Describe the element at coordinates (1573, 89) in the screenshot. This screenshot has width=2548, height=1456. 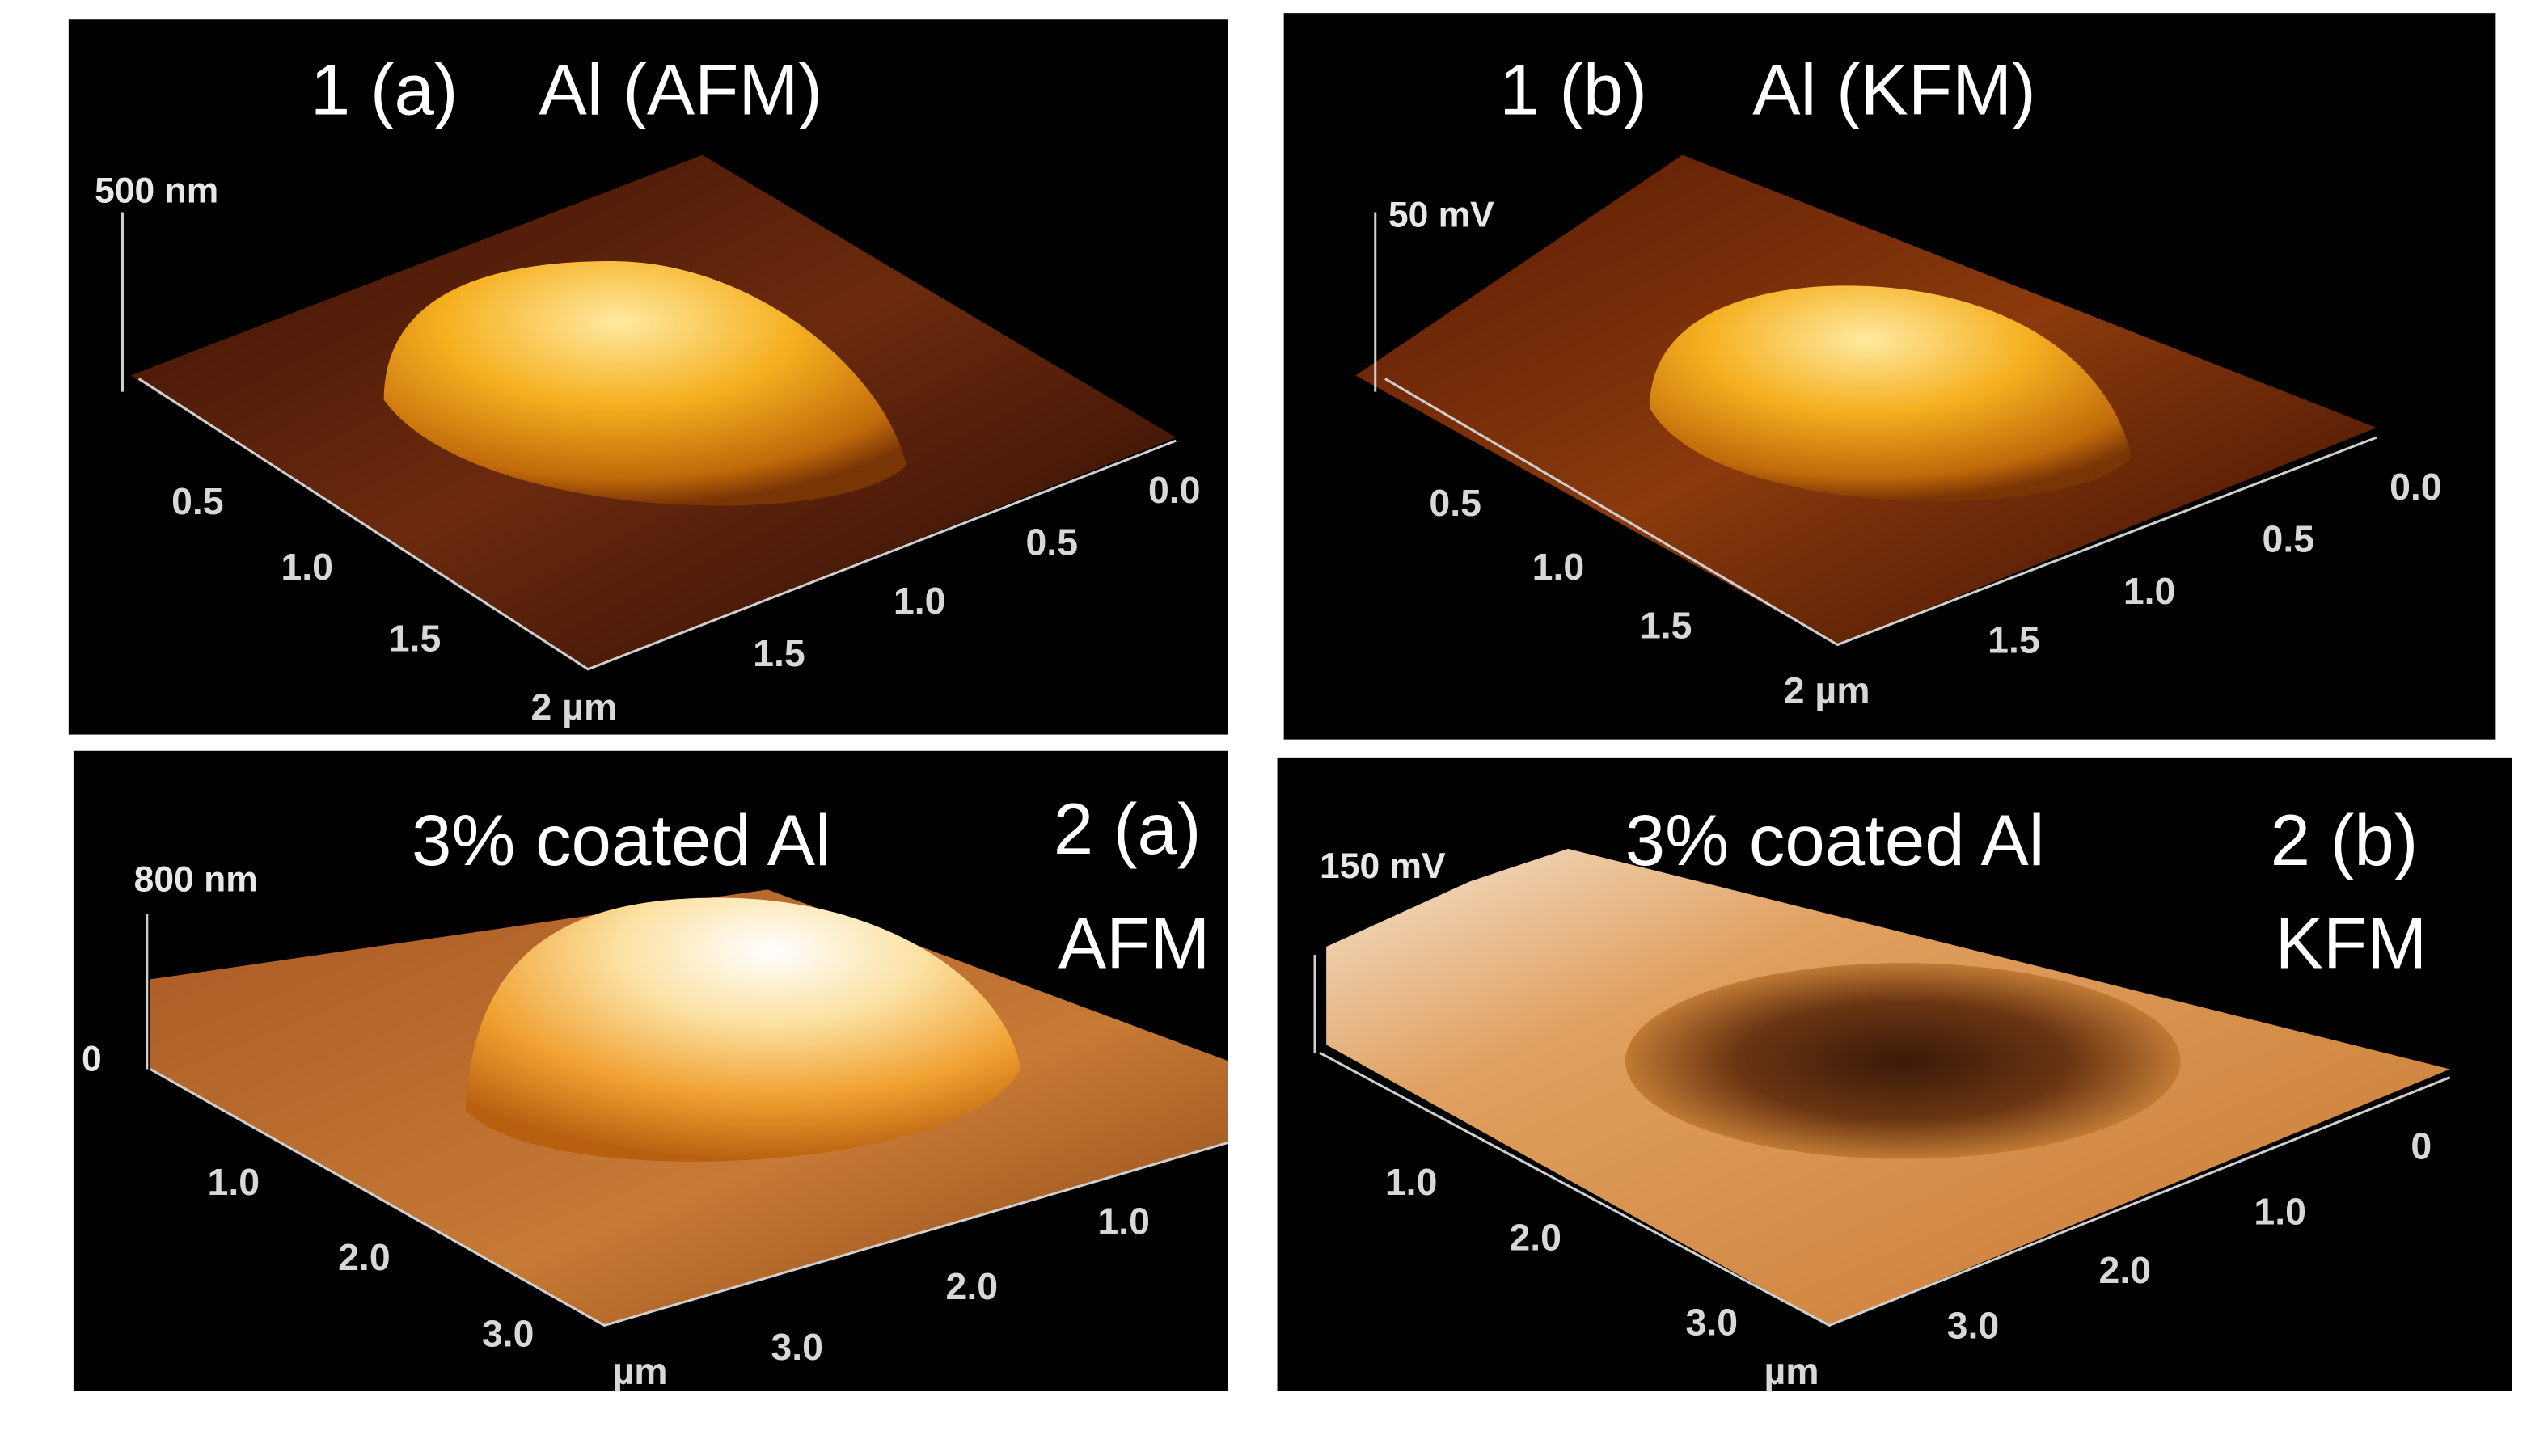
I see `panel-label: 1 (b)` at that location.